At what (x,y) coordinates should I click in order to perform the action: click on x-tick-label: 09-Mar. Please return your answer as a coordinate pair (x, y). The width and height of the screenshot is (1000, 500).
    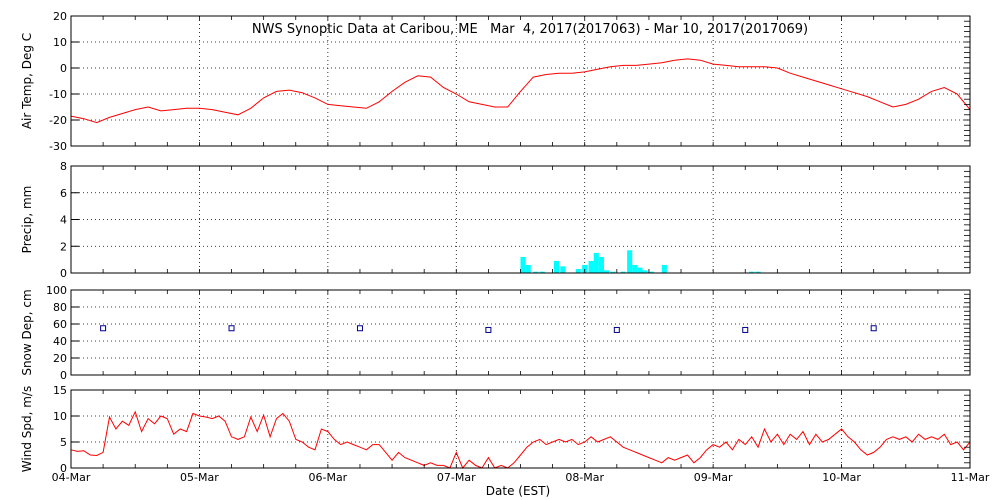
    Looking at the image, I should click on (713, 477).